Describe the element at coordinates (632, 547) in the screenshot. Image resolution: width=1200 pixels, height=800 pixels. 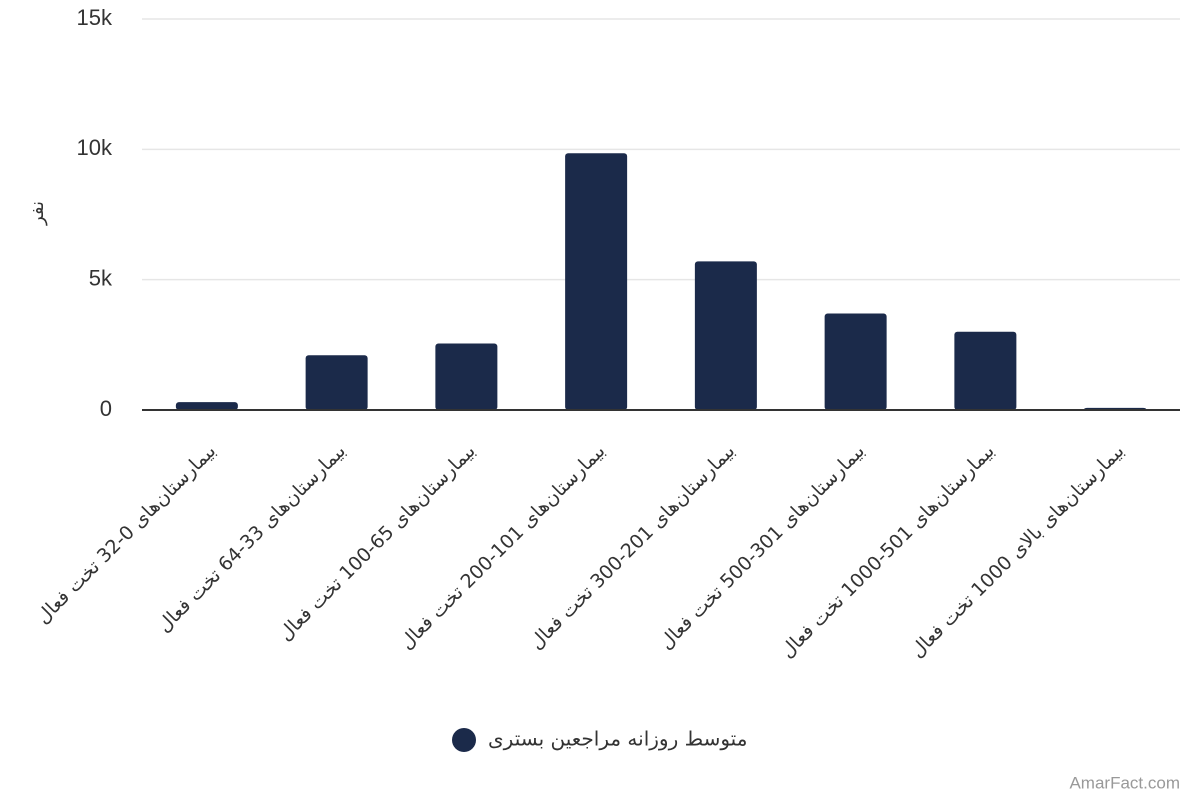
I see `x-tick-label: بیمارستان‌های 201-300 تخت فعال` at that location.